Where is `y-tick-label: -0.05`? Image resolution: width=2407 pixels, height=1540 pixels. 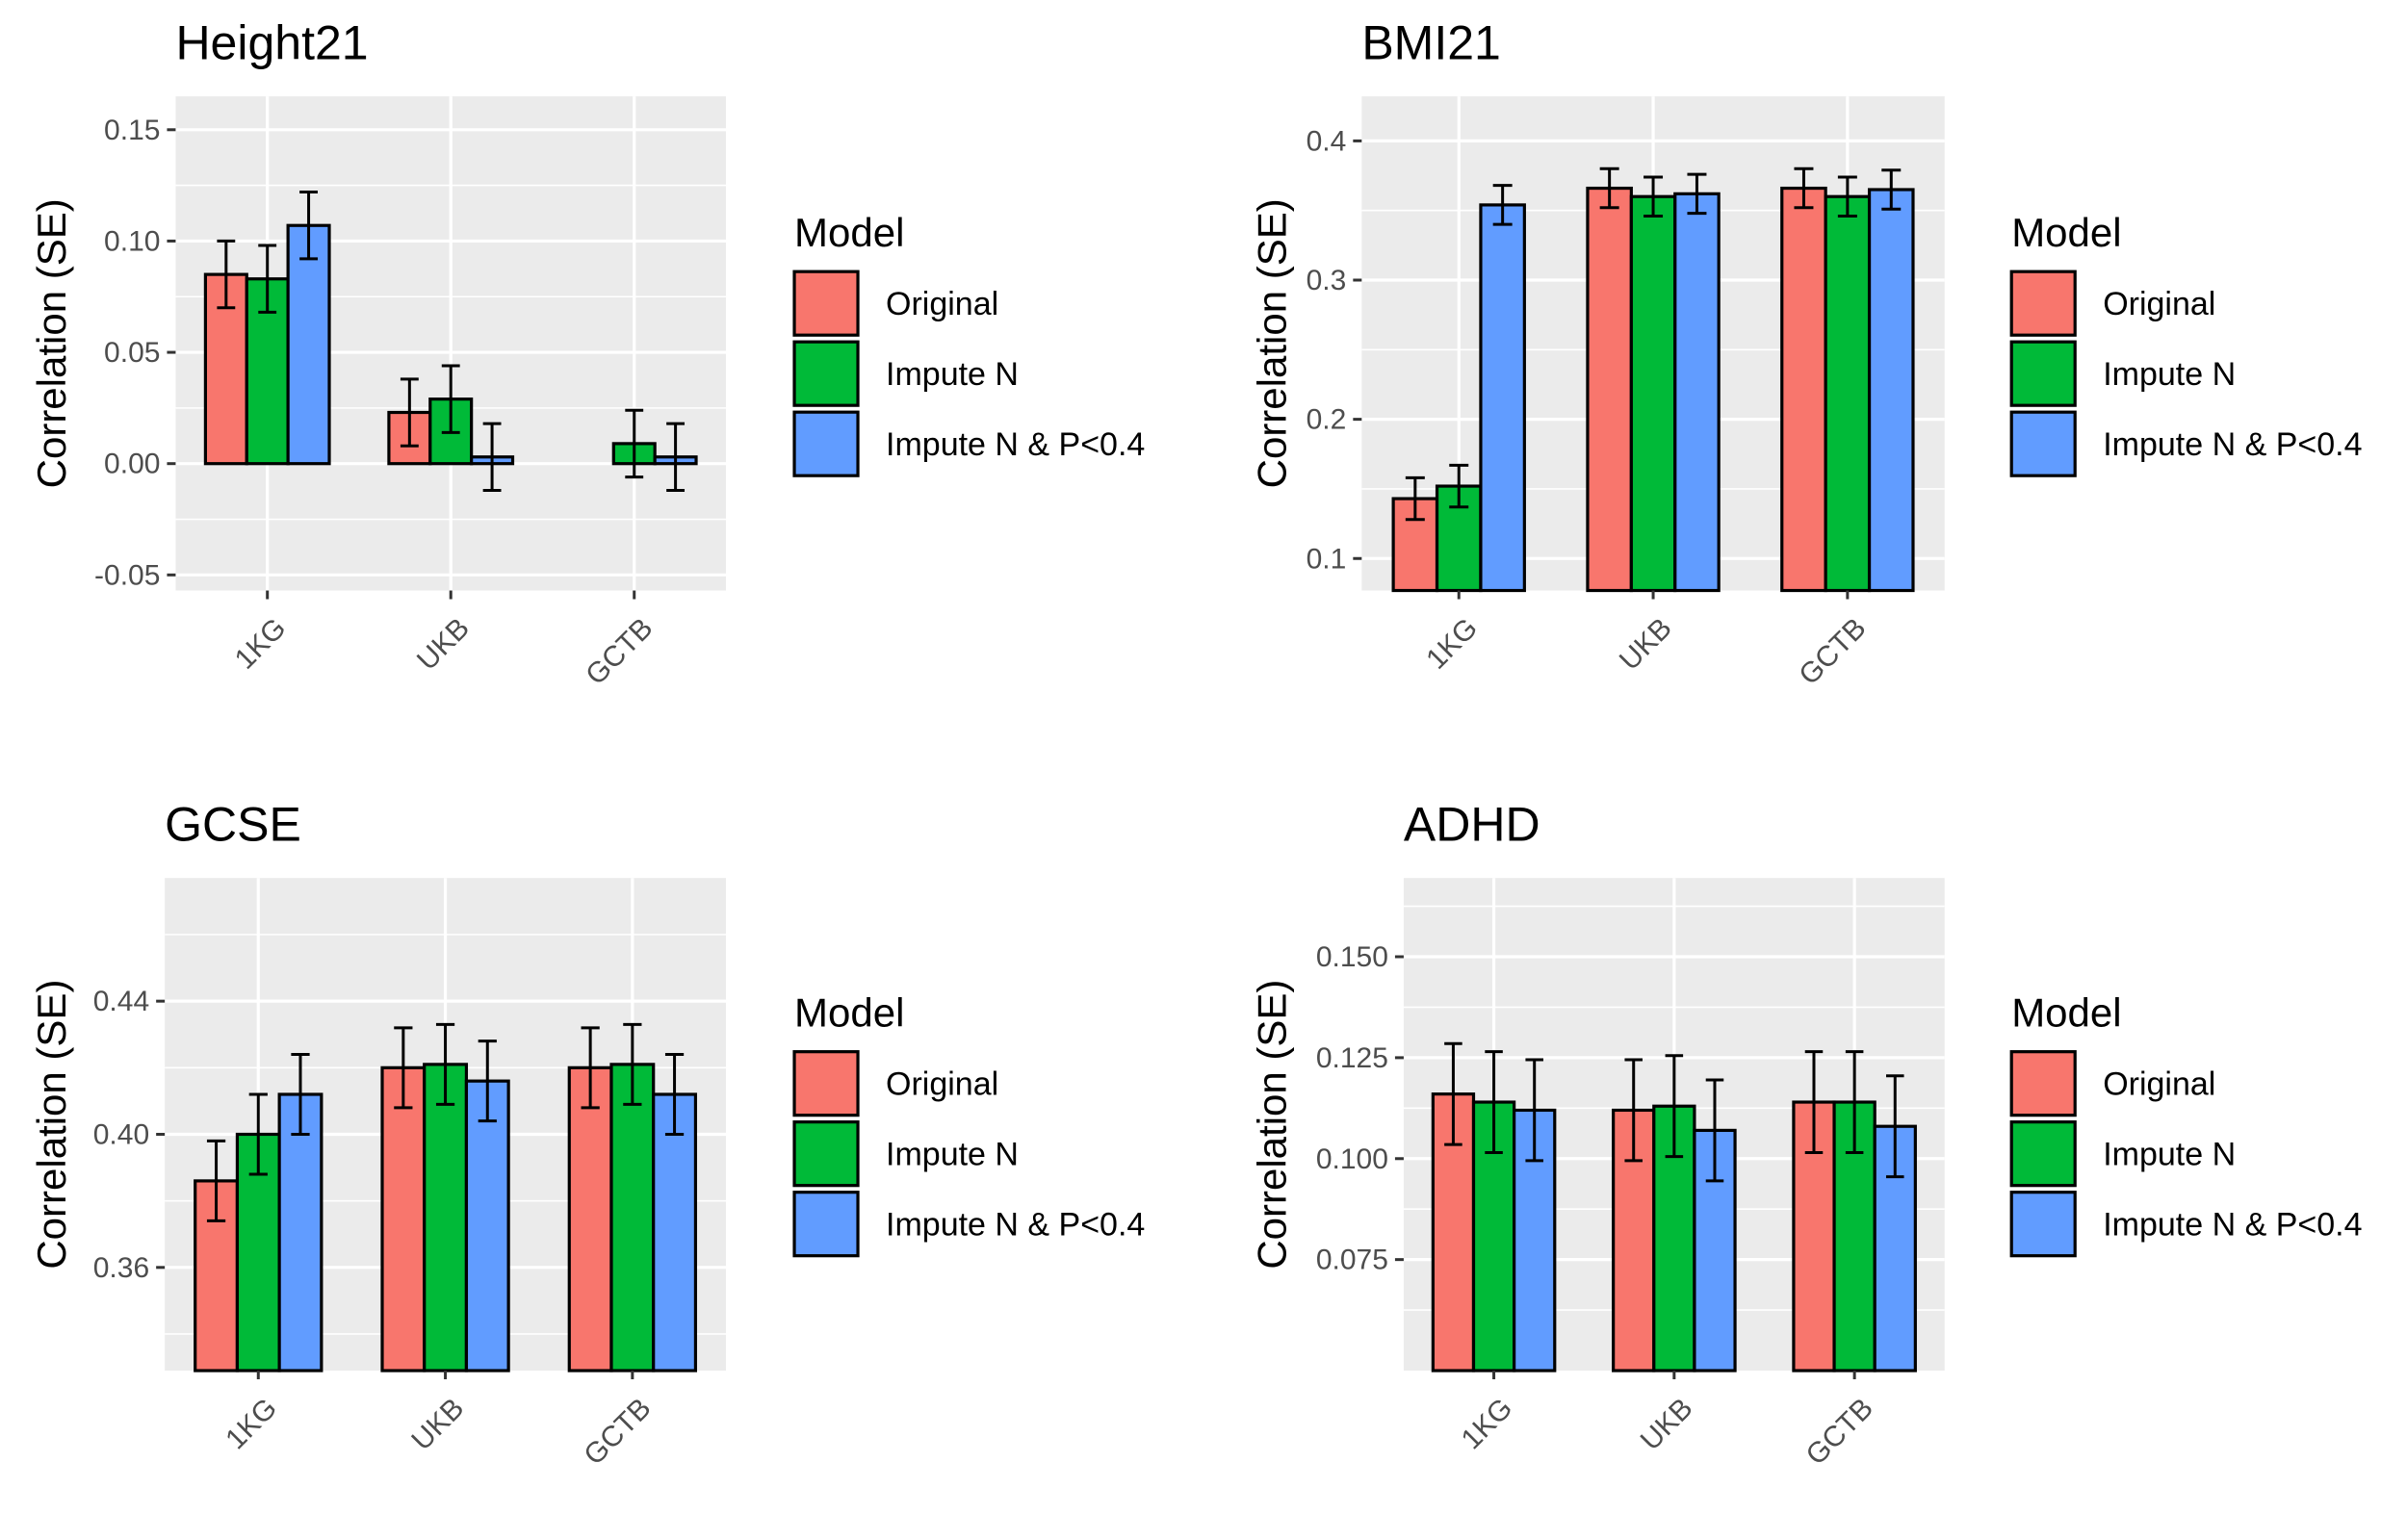
y-tick-label: -0.05 is located at coordinates (127, 575).